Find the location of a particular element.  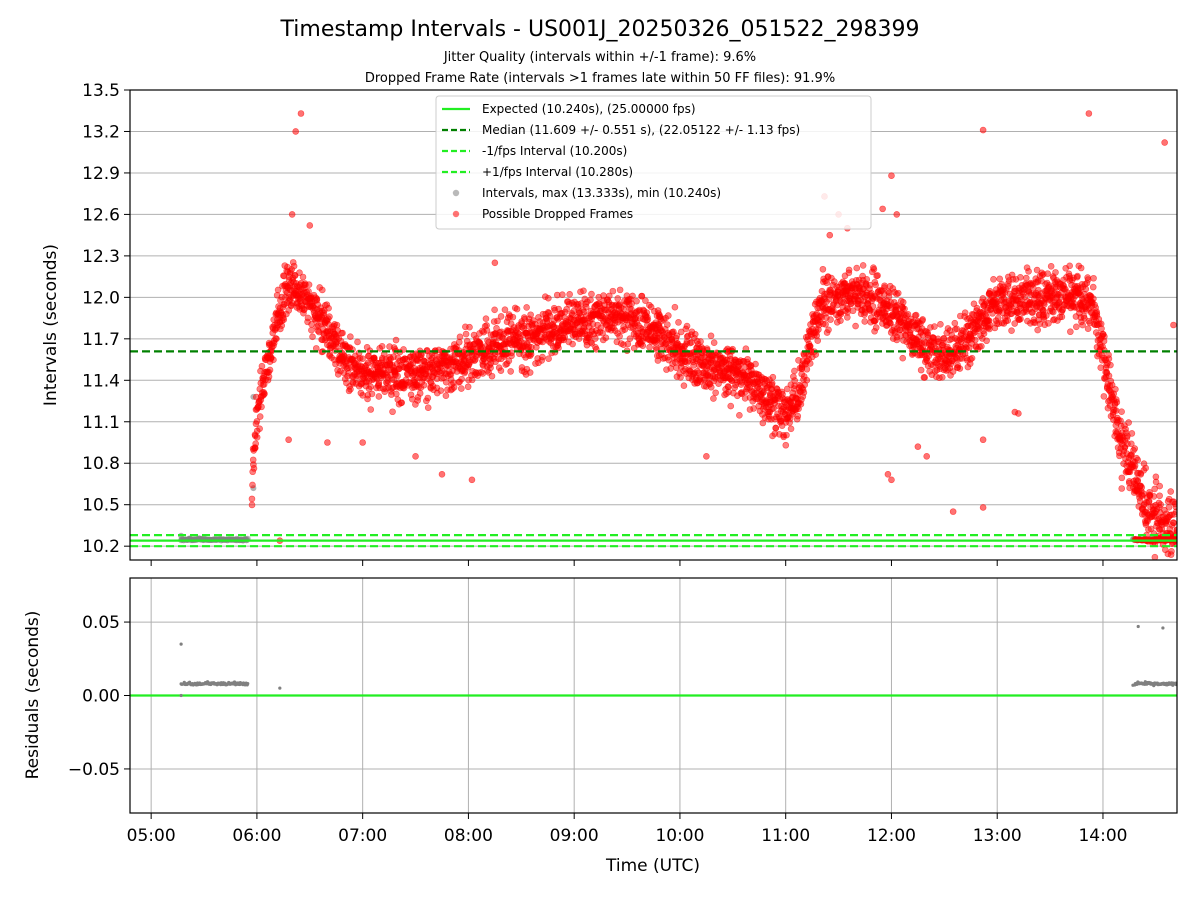

intervals-y-tick-label: 11.1 is located at coordinates (101, 423).